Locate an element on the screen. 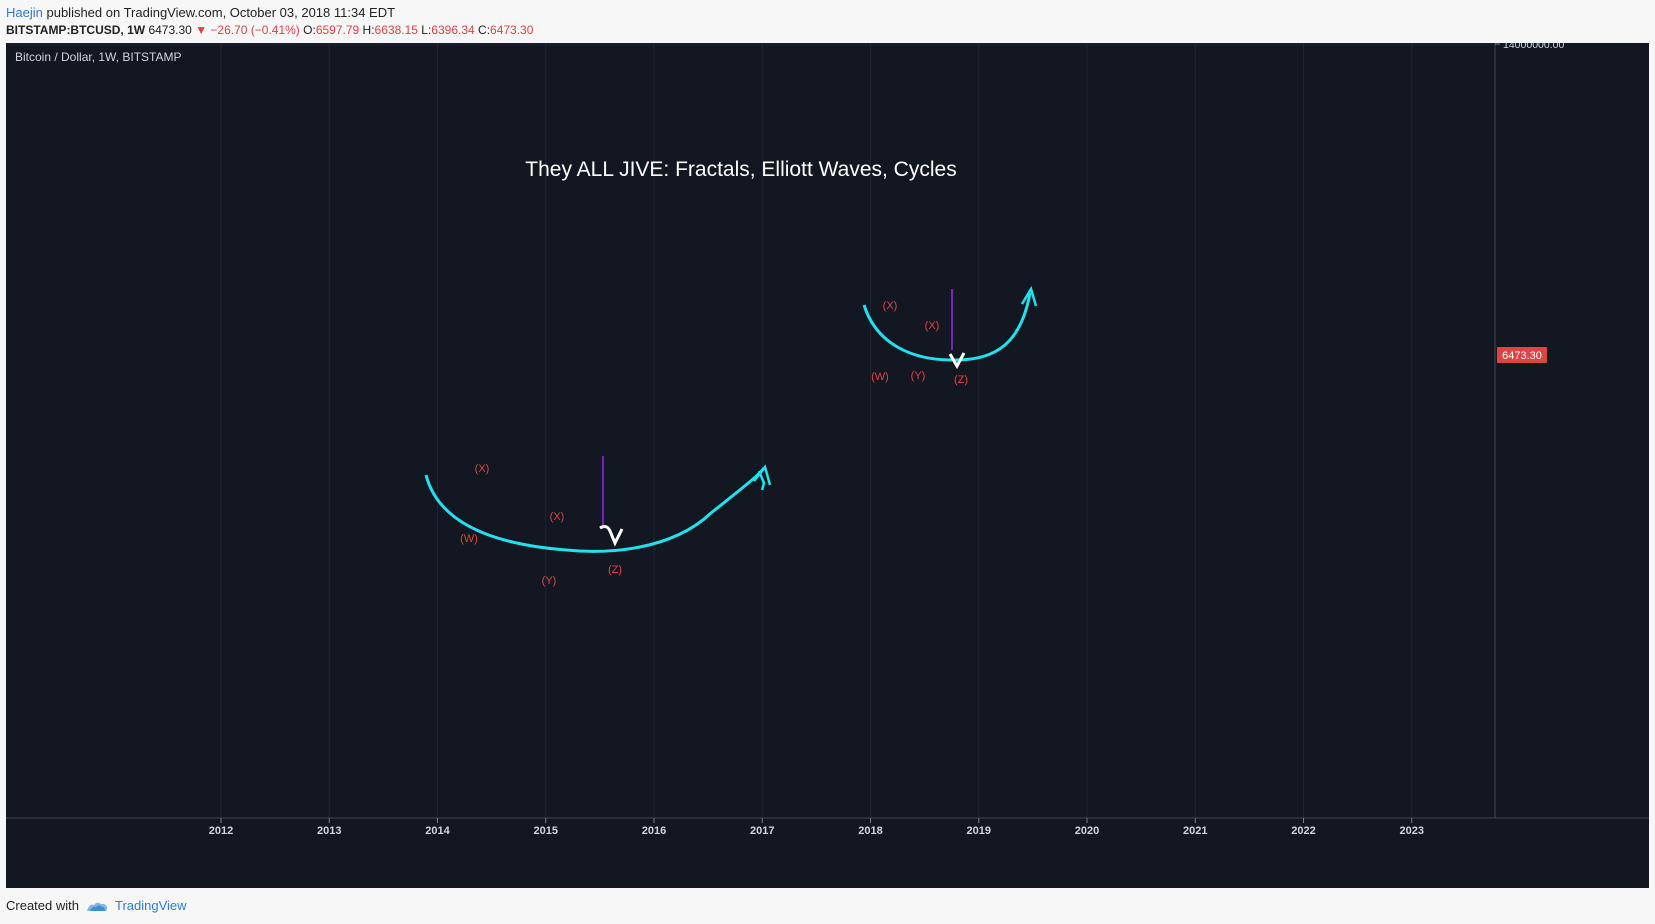 This screenshot has height=924, width=1655. tradingview-logo-icon is located at coordinates (96, 906).